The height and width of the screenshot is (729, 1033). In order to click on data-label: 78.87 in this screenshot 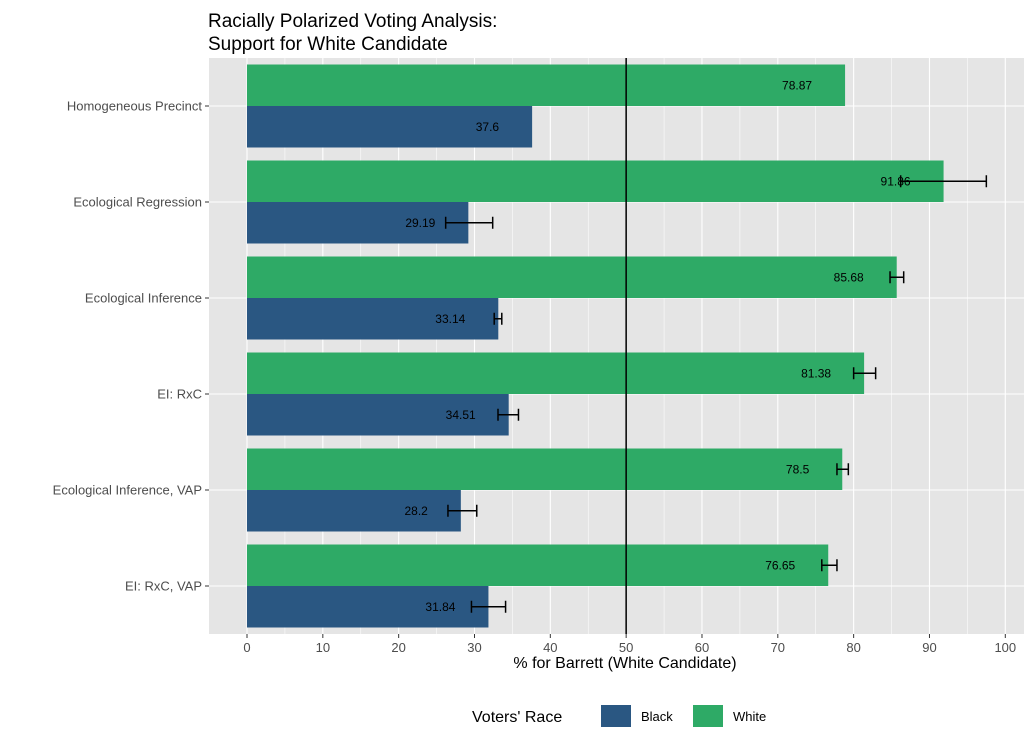, I will do `click(797, 85)`.